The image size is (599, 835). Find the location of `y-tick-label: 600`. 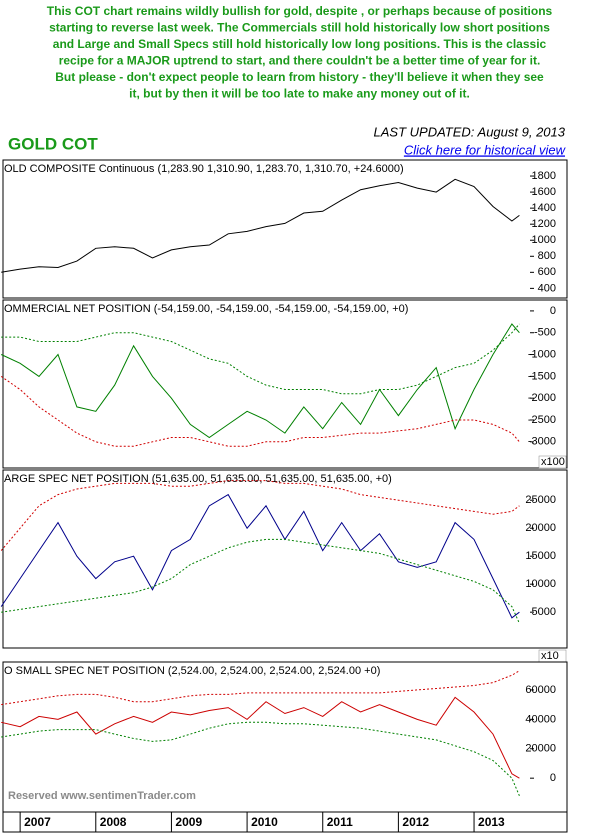

y-tick-label: 600 is located at coordinates (547, 272).